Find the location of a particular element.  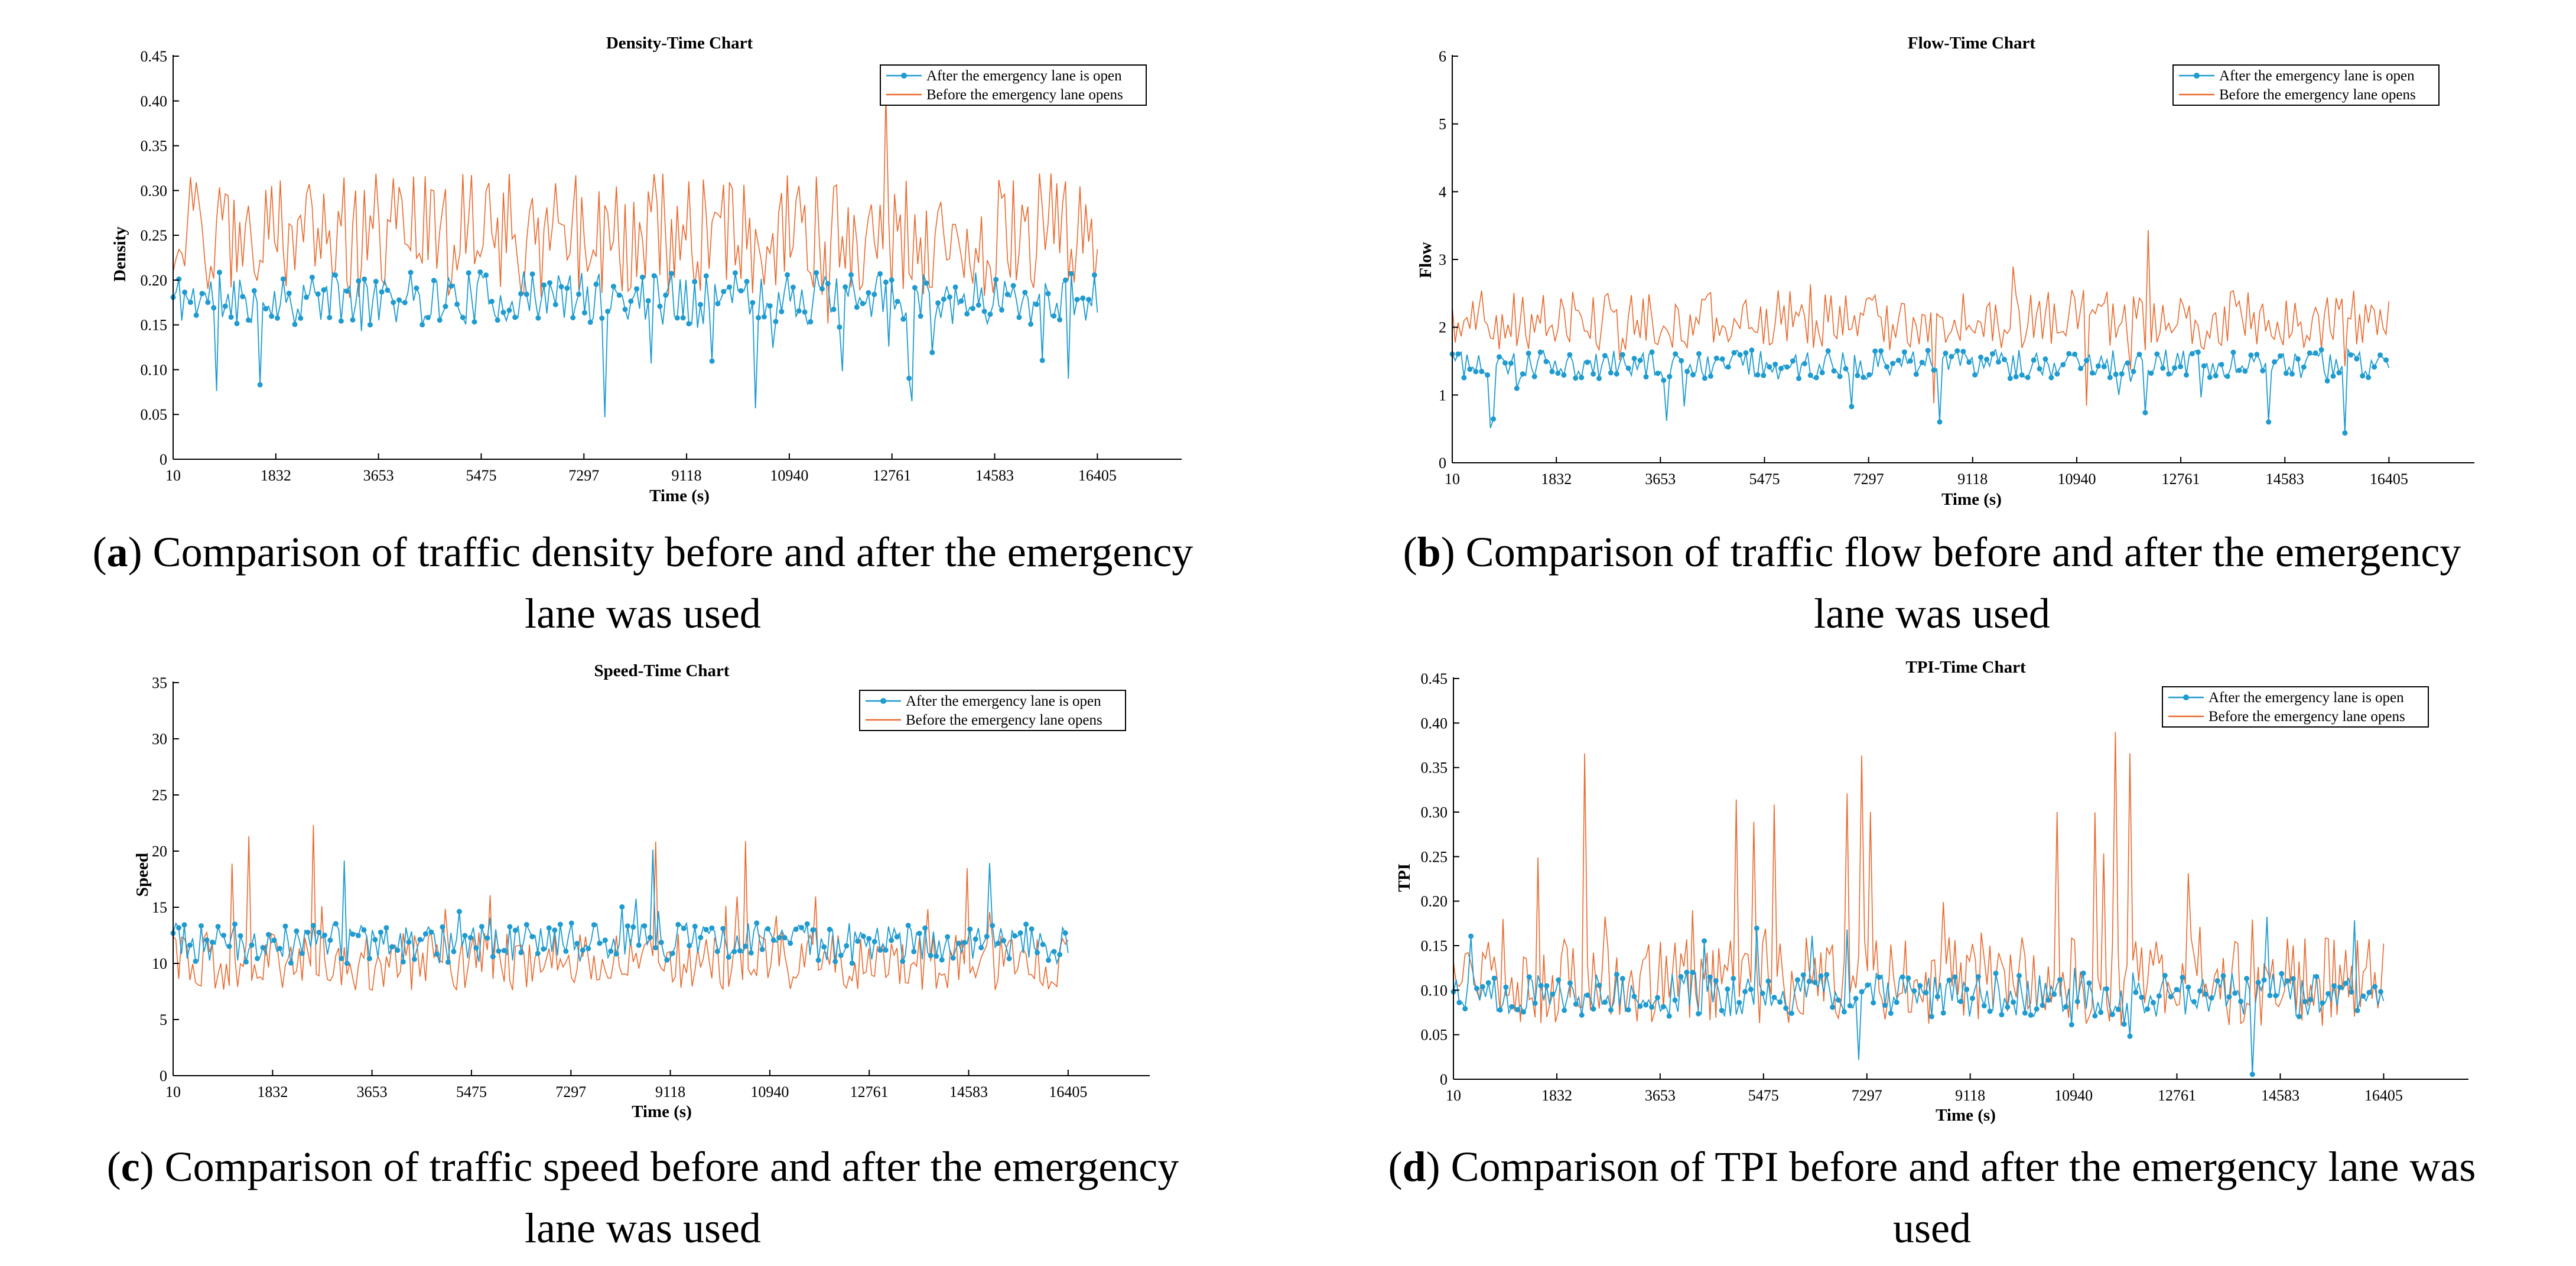

y-tick-label: 0.10 is located at coordinates (155, 369).